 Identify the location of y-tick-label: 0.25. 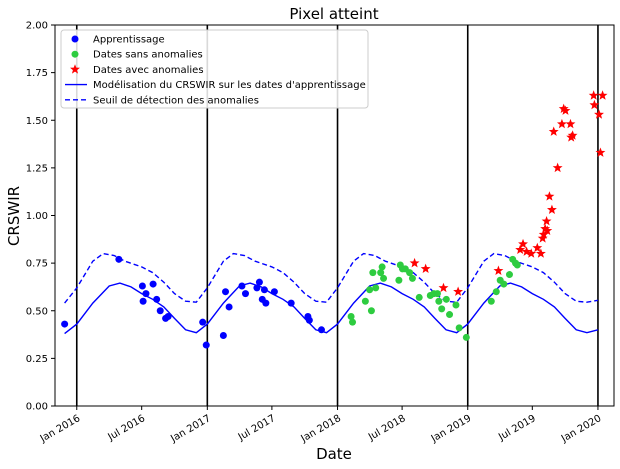
(37, 359).